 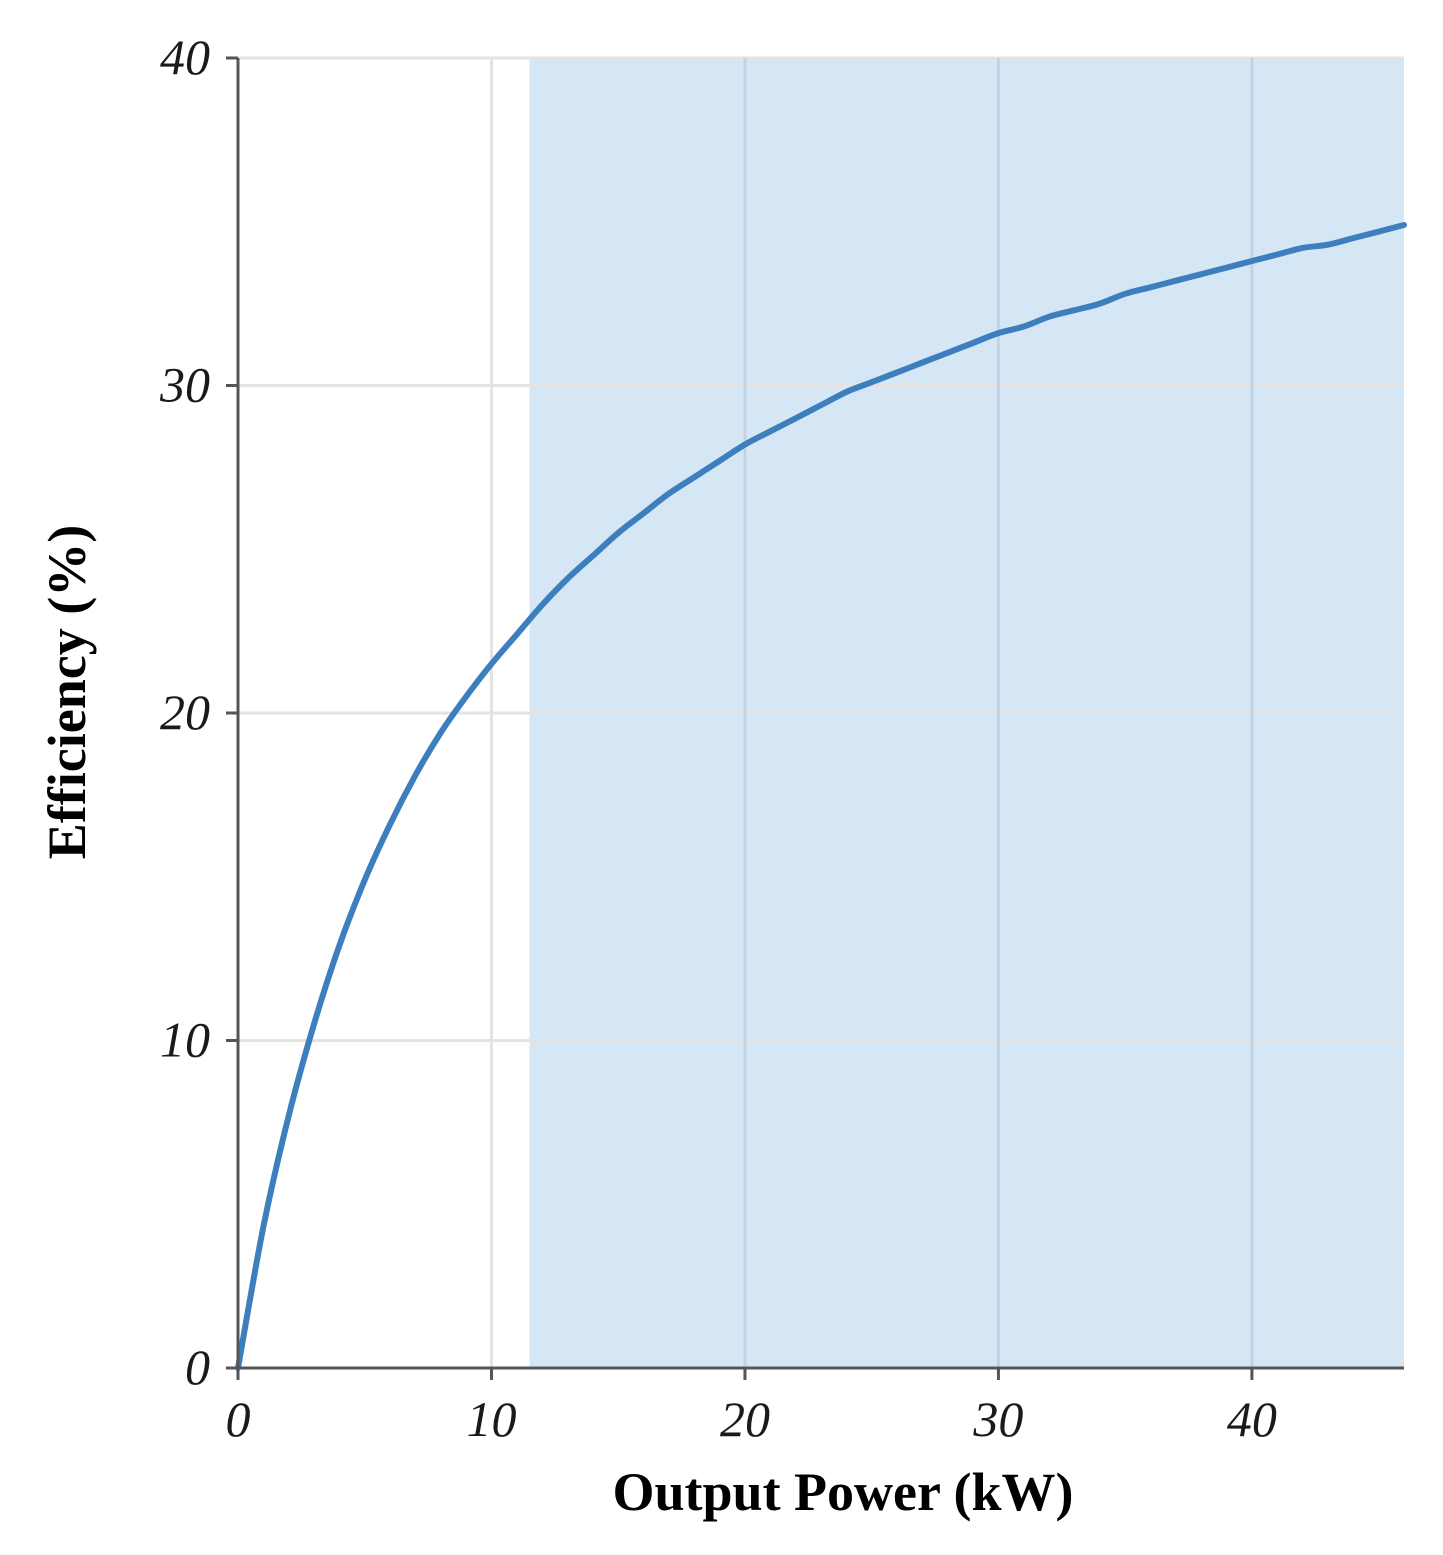 What do you see at coordinates (185, 712) in the screenshot?
I see `y-tick-label: 20` at bounding box center [185, 712].